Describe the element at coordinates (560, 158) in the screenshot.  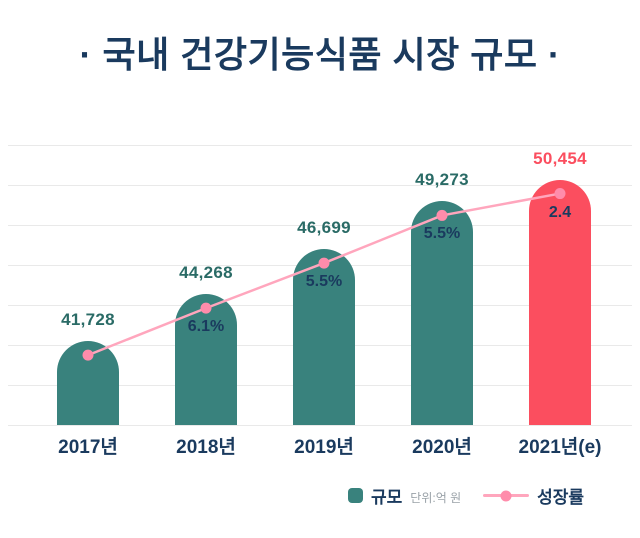
I see `bar-value-label: 50,454` at that location.